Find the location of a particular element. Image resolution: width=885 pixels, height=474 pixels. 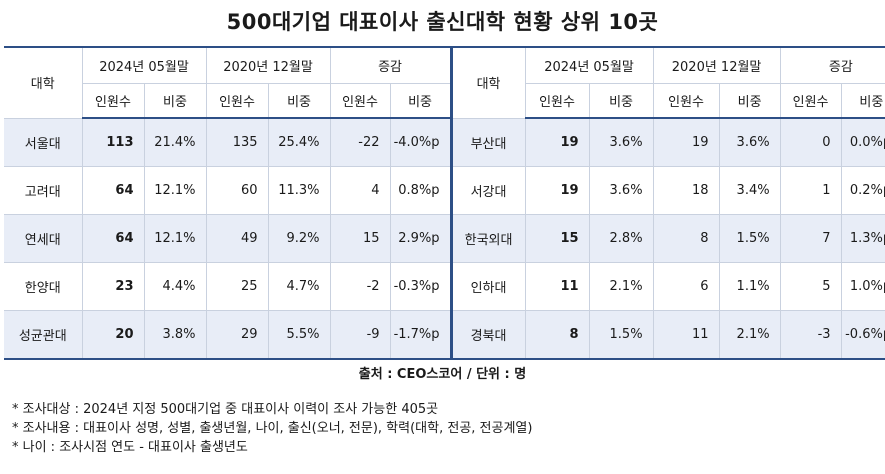

count-2024-cell: 20 is located at coordinates (112, 335).